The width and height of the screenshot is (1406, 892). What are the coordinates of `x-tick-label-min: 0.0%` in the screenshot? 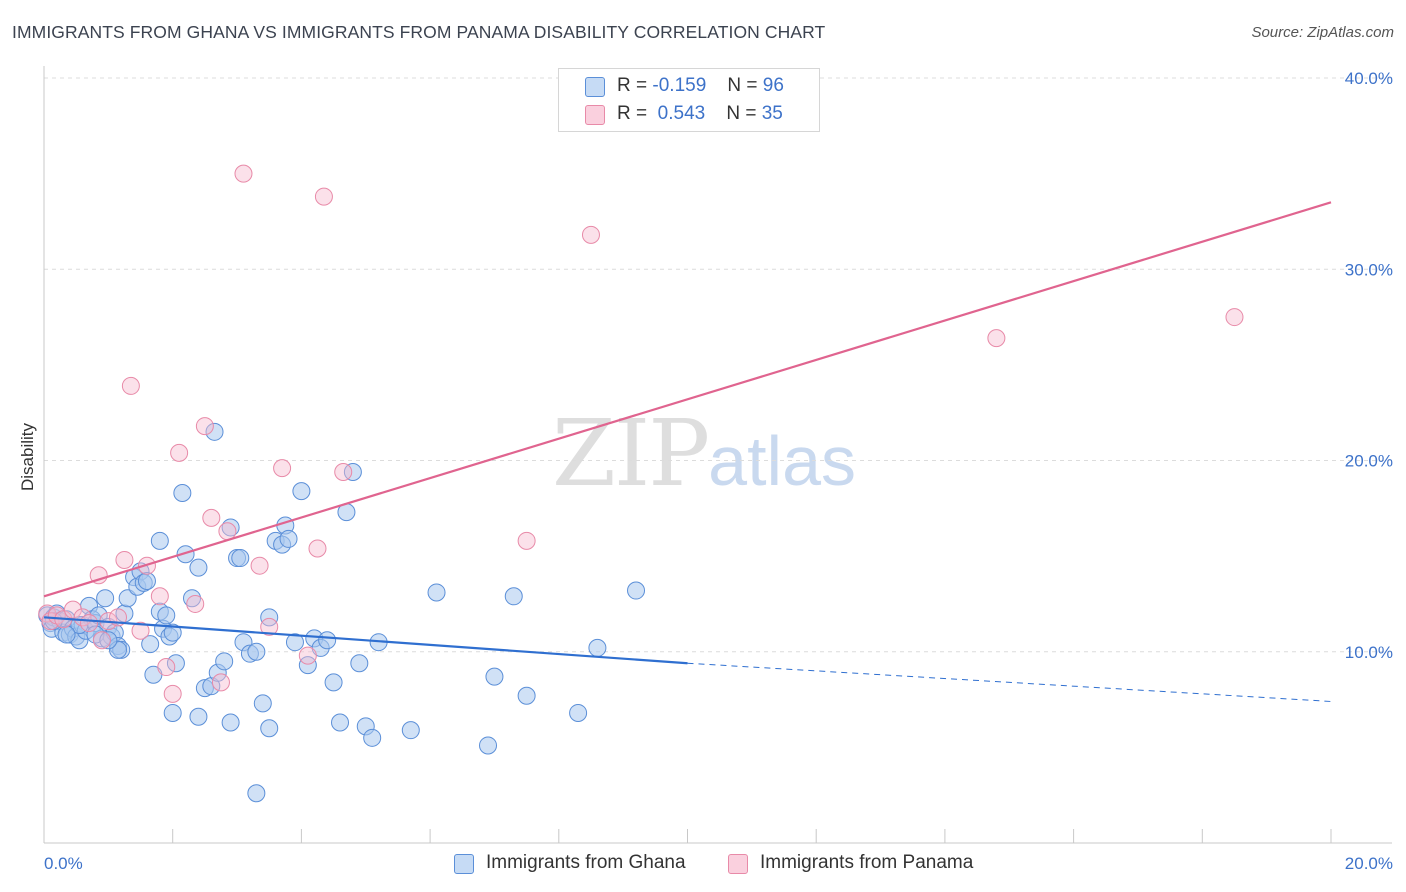 It's located at (63, 863).